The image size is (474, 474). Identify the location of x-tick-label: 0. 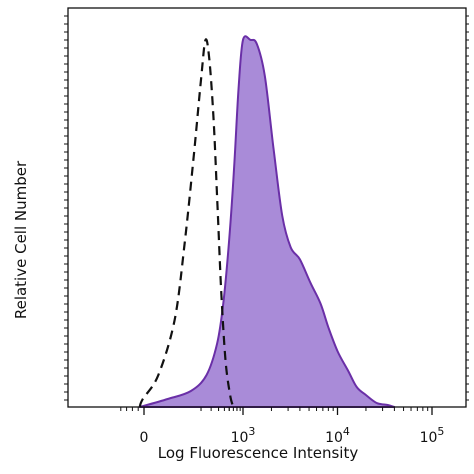
(144, 438).